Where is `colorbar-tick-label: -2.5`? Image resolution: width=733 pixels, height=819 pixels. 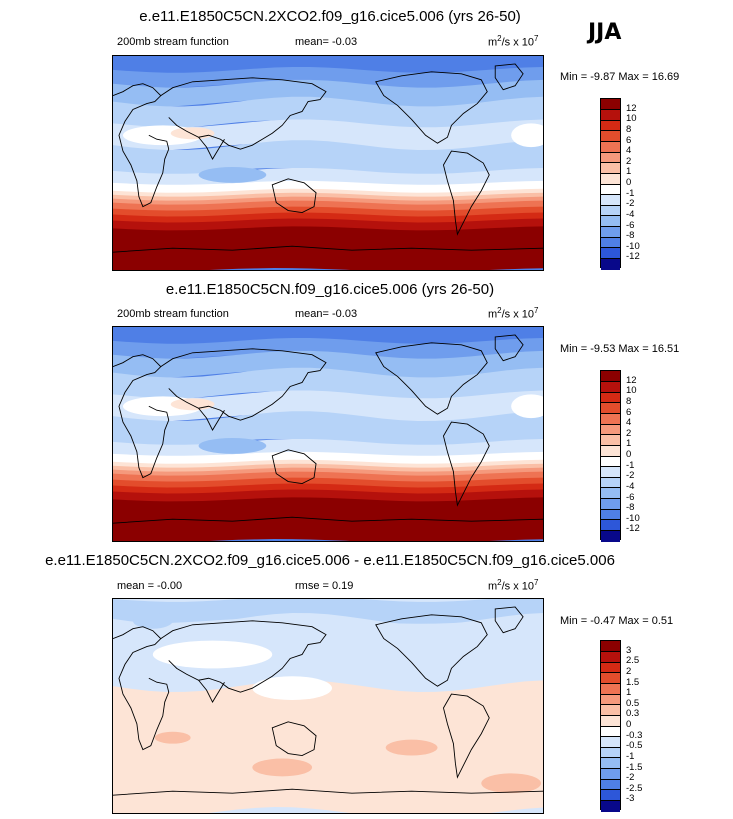
colorbar-tick-label: -2.5 is located at coordinates (634, 788).